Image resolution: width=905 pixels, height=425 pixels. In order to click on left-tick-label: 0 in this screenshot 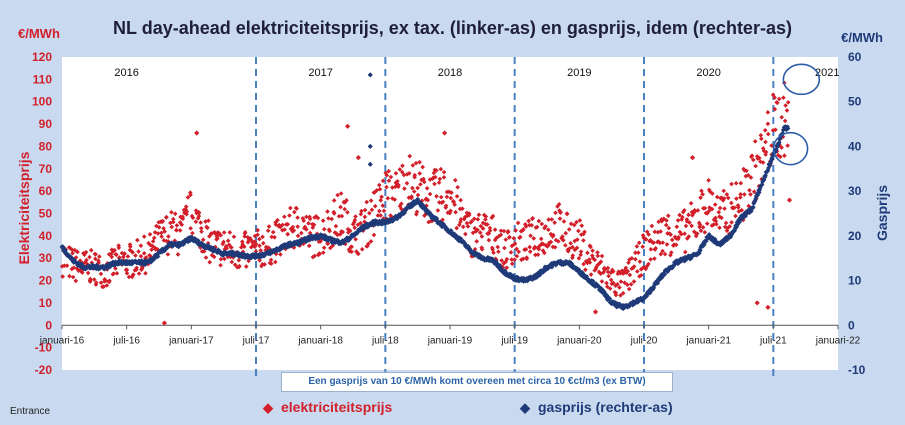, I will do `click(48, 325)`.